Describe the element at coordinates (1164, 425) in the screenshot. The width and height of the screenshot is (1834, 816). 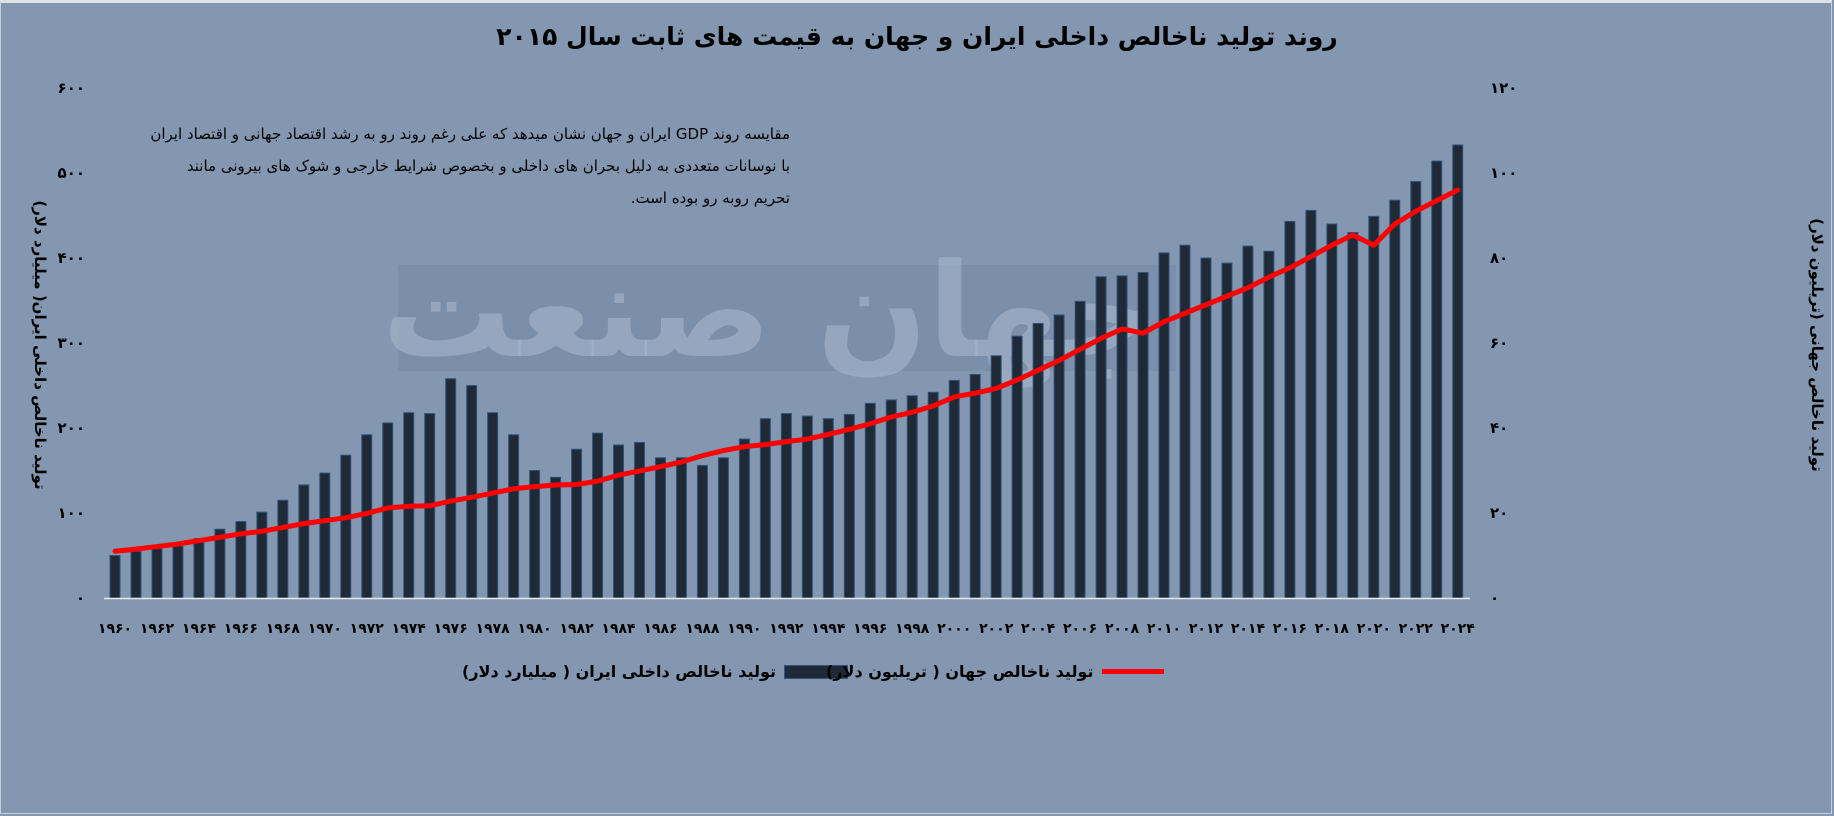
I see `bar-2010` at that location.